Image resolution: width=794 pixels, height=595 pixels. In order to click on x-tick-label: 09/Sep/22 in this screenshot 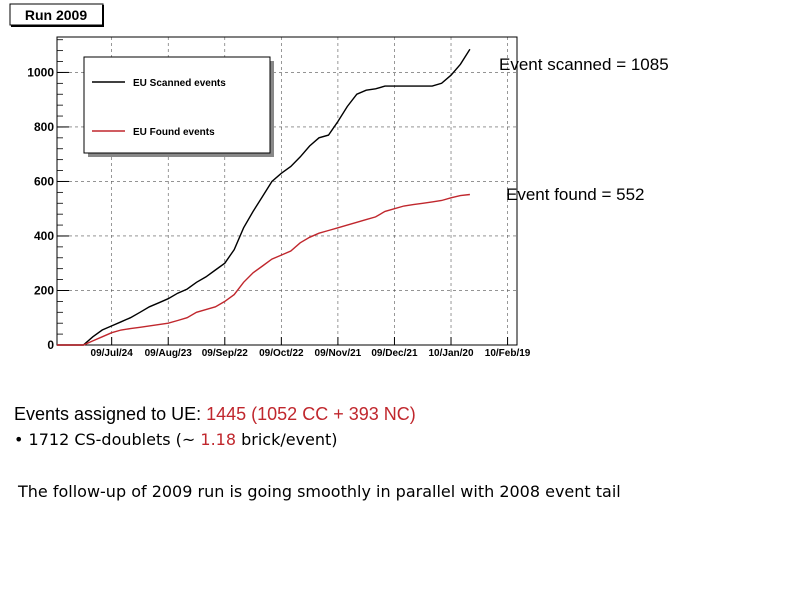, I will do `click(225, 353)`.